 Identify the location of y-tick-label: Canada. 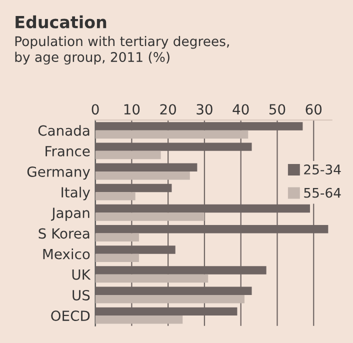
(64, 130).